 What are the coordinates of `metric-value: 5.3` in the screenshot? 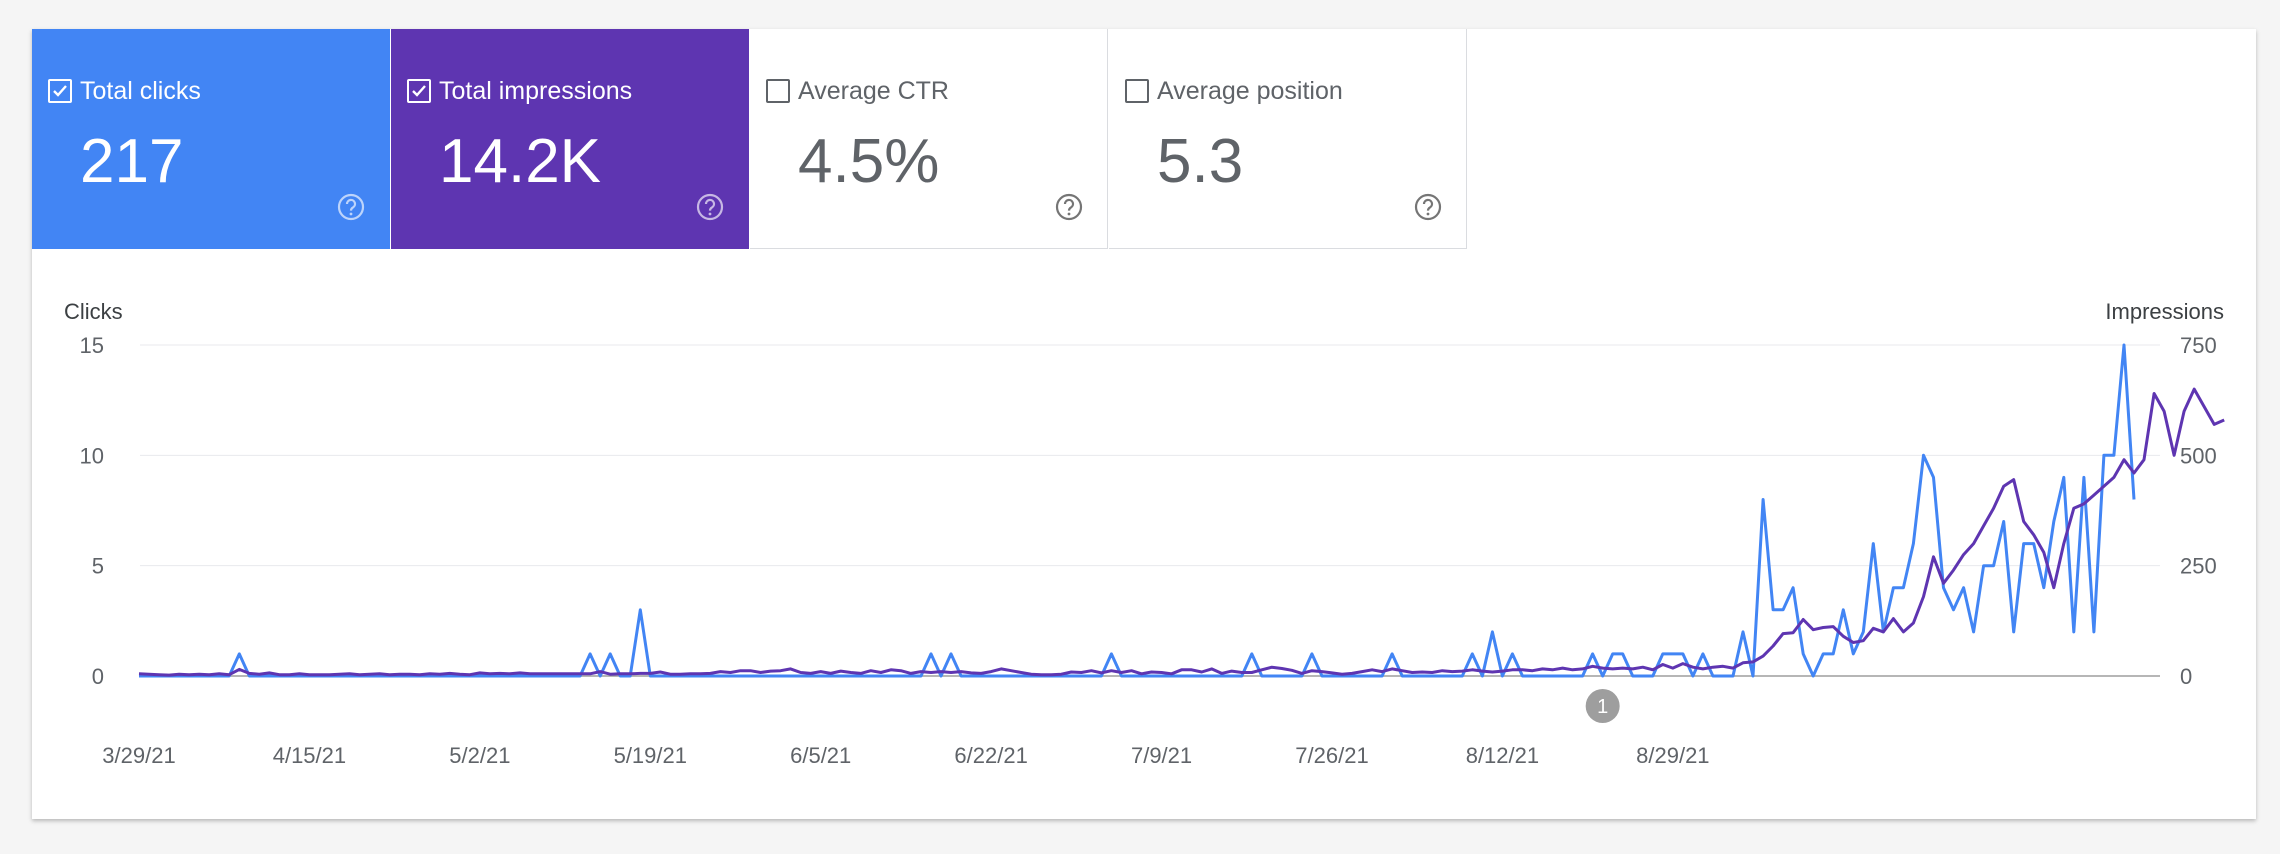 It's located at (1200, 161).